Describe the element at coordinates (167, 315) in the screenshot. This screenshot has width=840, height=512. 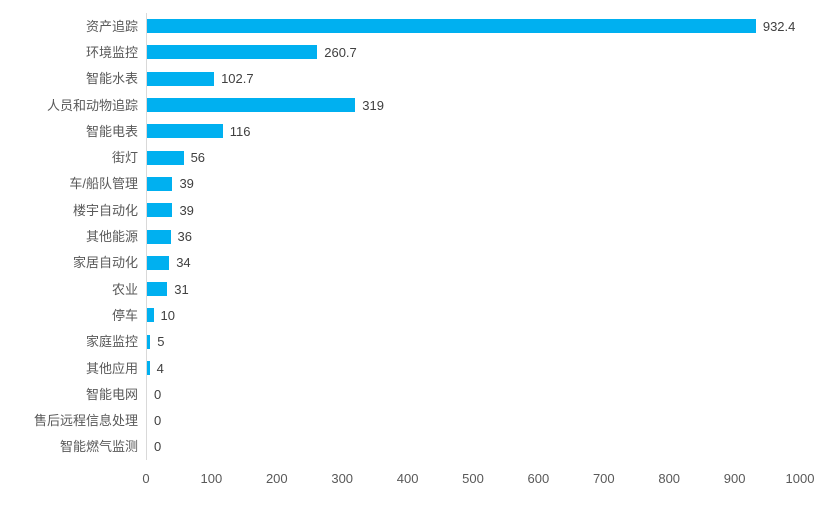
I see `value-label: 10` at that location.